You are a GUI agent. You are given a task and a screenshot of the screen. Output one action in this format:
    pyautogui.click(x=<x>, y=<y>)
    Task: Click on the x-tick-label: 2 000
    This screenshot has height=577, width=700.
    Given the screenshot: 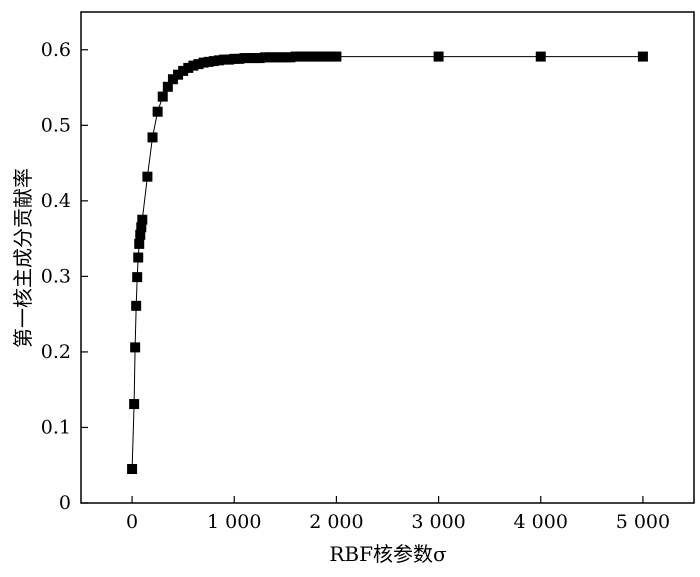 What is the action you would take?
    pyautogui.click(x=336, y=522)
    